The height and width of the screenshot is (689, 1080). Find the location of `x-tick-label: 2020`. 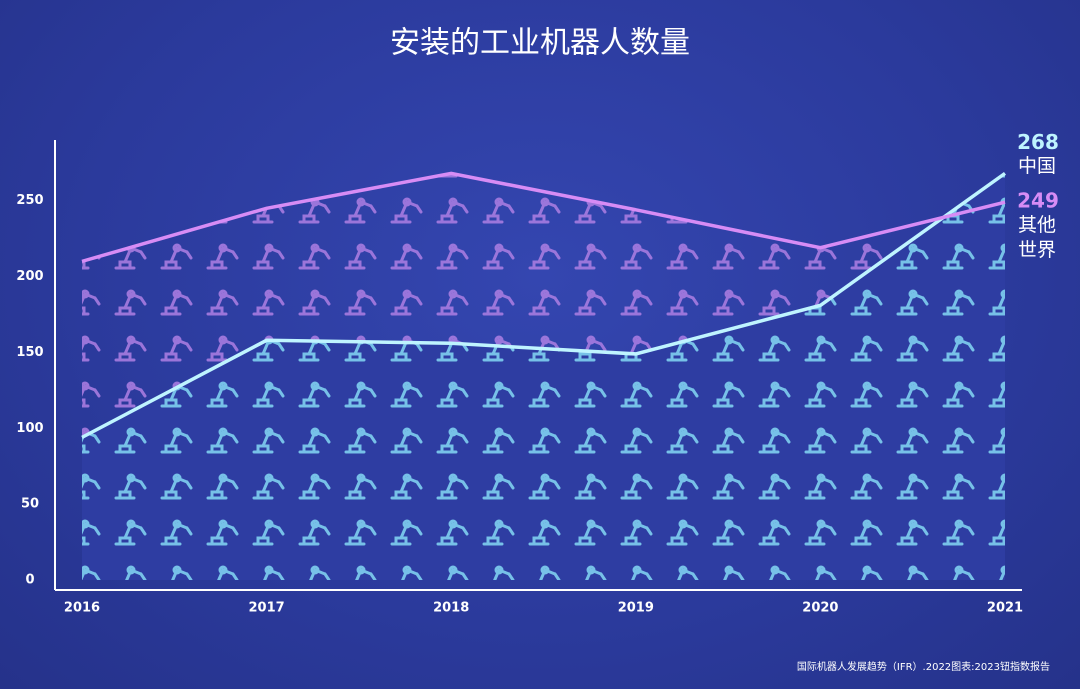

x-tick-label: 2020 is located at coordinates (820, 608).